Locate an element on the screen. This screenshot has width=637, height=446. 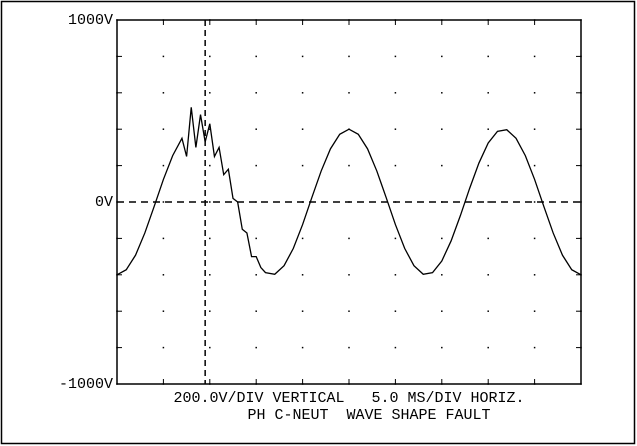
footer-line: PH C-NEUT WAVE SHAPE FAULT is located at coordinates (368, 415).